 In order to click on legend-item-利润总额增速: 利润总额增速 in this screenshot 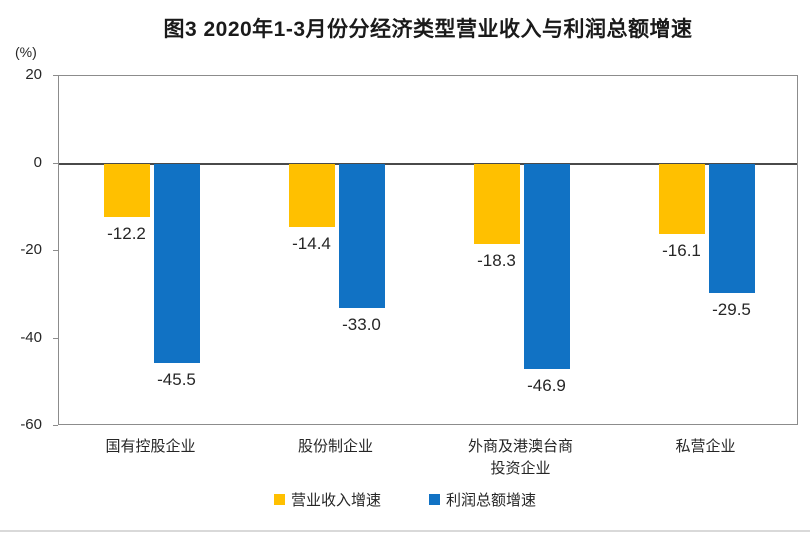, I will do `click(482, 499)`.